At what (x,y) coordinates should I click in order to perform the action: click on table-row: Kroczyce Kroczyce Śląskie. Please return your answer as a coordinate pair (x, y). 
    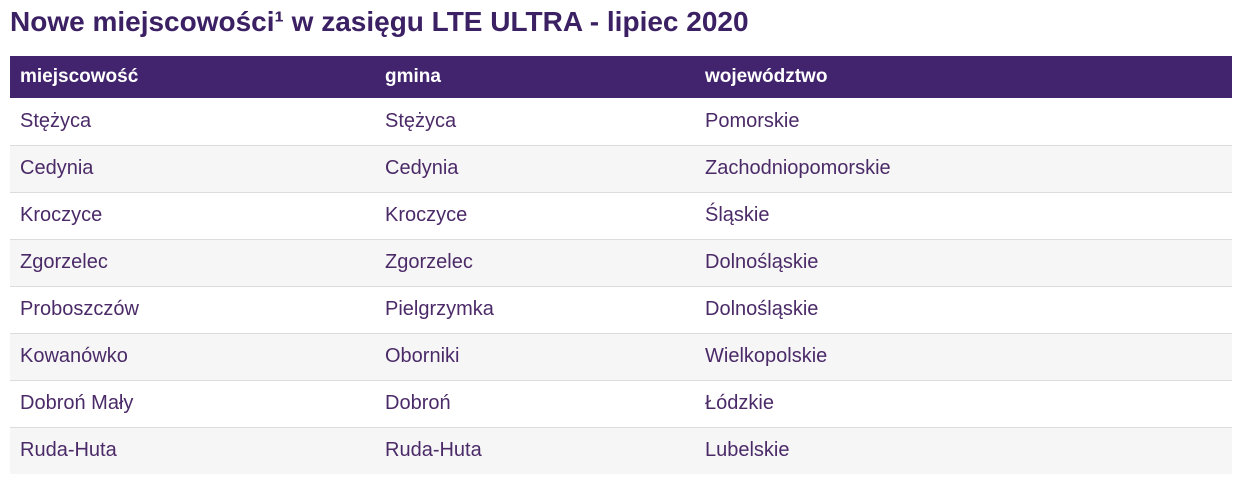
    Looking at the image, I should click on (621, 215).